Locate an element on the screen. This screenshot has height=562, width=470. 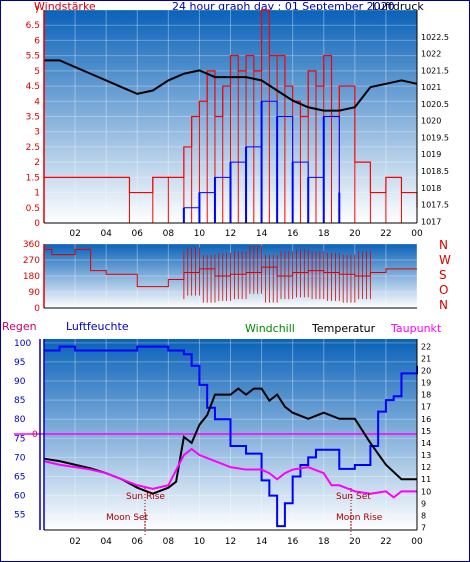
p3-time-tick-label: 14 is located at coordinates (262, 542).